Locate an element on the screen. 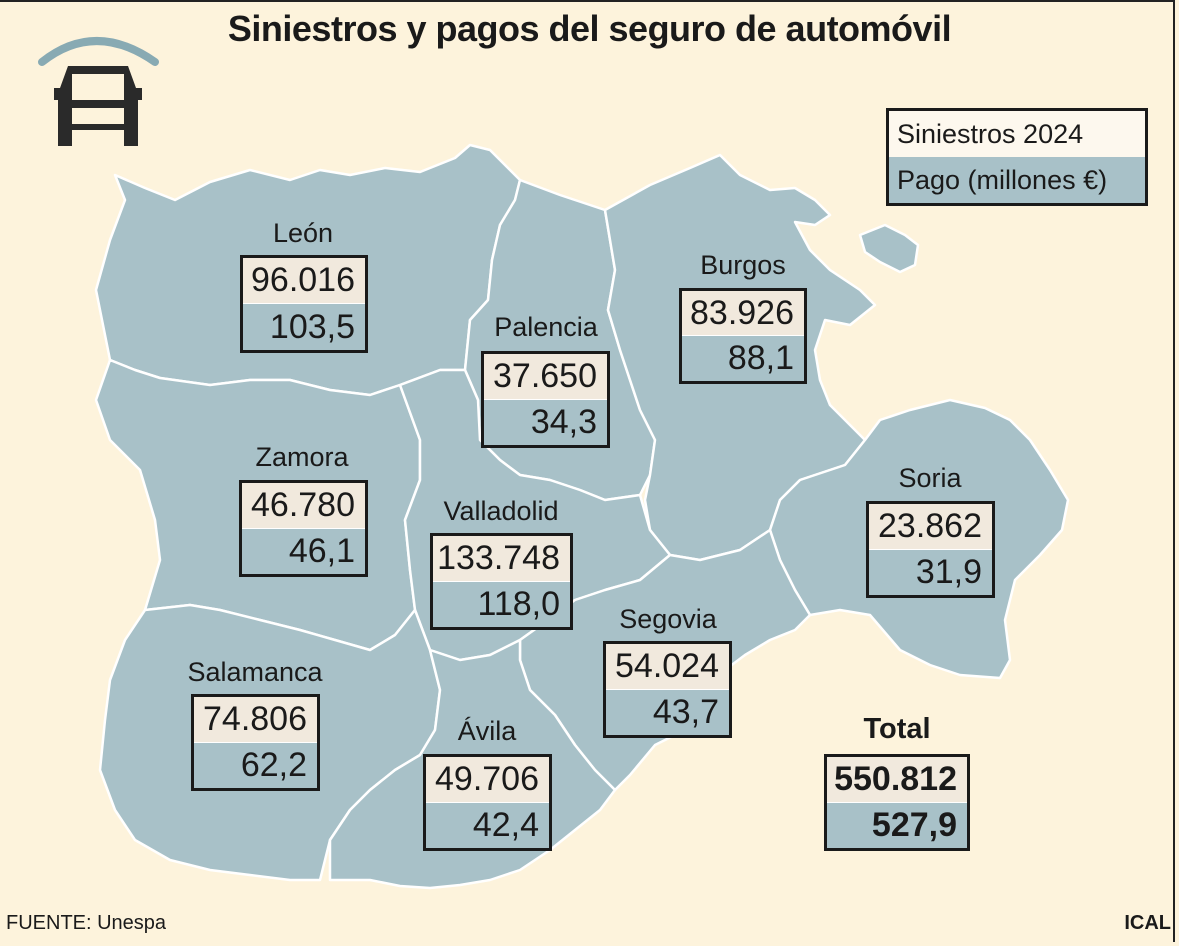 This screenshot has width=1179, height=946. box-burgos: 83.926 88,1 is located at coordinates (743, 336).